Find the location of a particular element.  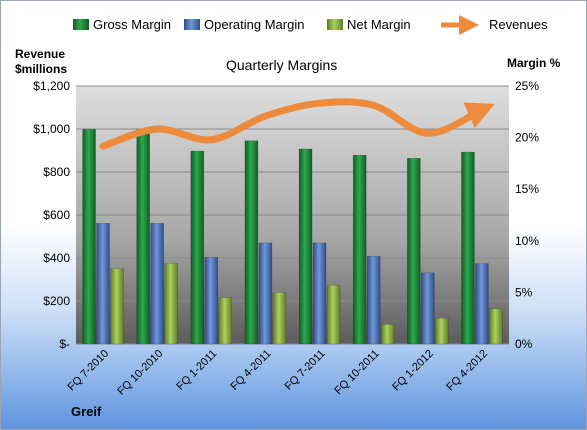

left-axis: $- $200 $400 $600 $800 $1,000 $1,200 is located at coordinates (51, 215).